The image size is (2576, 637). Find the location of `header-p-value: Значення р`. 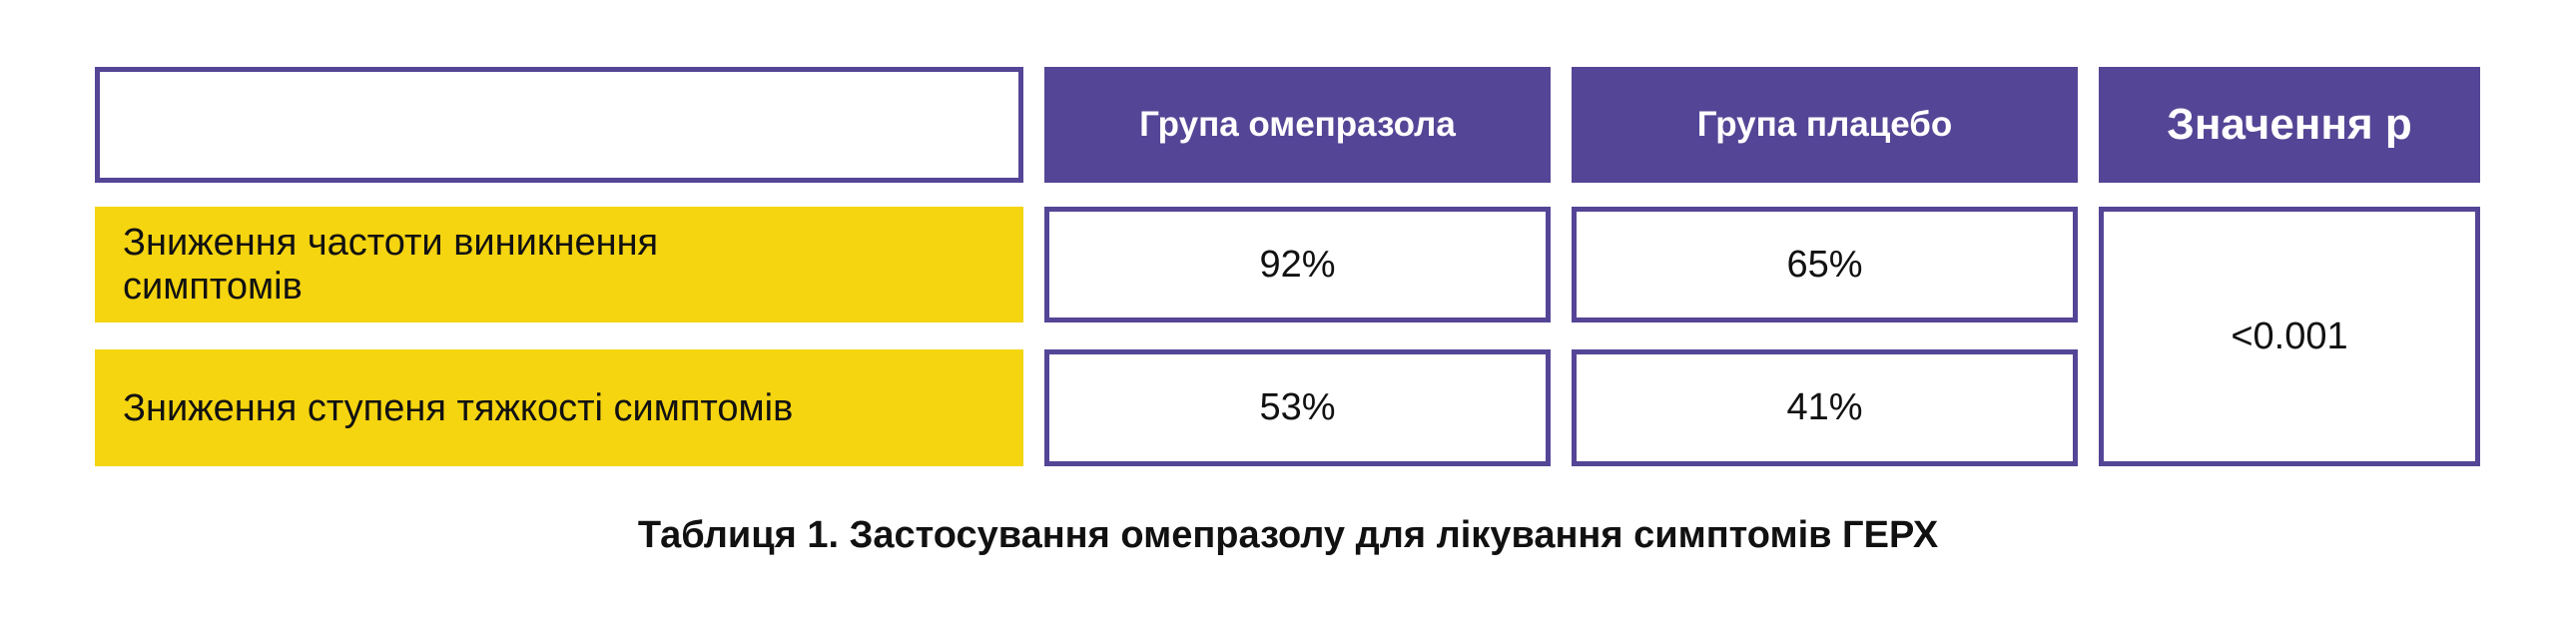

header-p-value: Значення р is located at coordinates (2289, 125).